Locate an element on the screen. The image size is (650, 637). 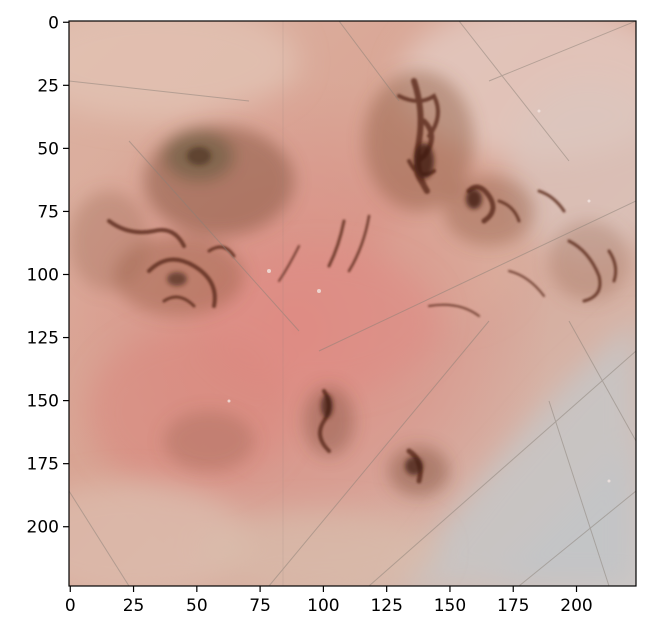
y-tick-label: 50 is located at coordinates (48, 149).